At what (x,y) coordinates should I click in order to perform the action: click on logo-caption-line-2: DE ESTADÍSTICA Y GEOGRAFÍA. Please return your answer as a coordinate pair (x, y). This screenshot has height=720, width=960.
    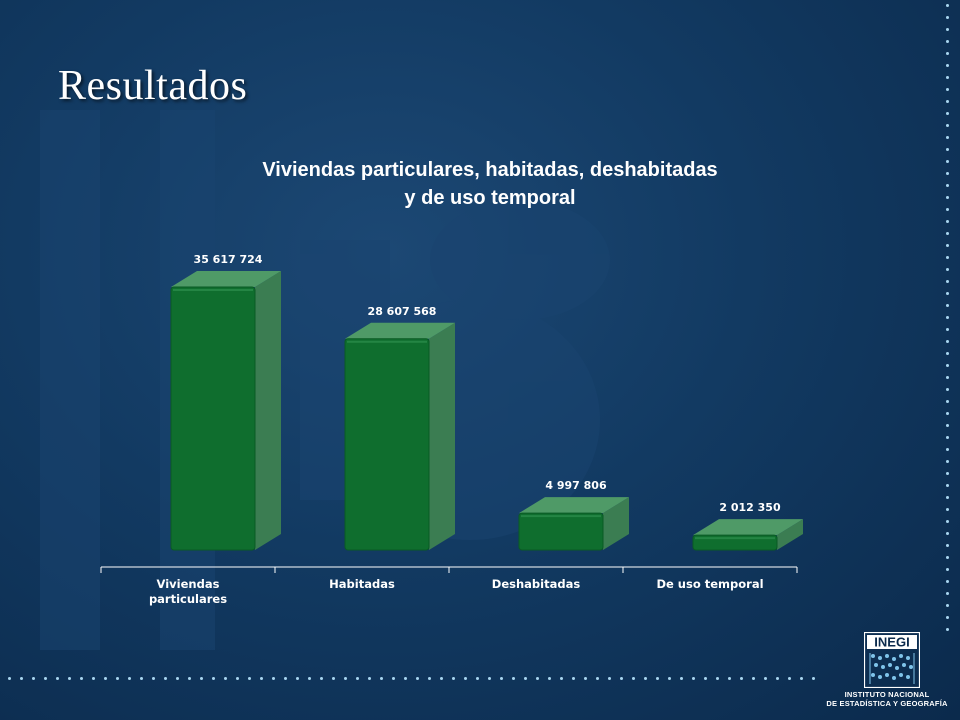
    Looking at the image, I should click on (887, 703).